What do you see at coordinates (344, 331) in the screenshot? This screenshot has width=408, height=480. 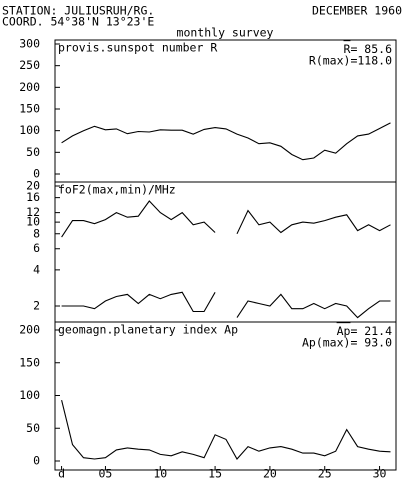 I see `mean-symbol: Ap` at bounding box center [344, 331].